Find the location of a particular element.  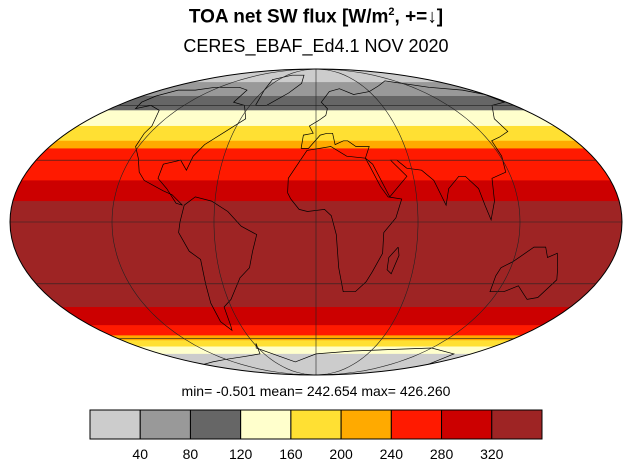

min-label: min= is located at coordinates (197, 391).